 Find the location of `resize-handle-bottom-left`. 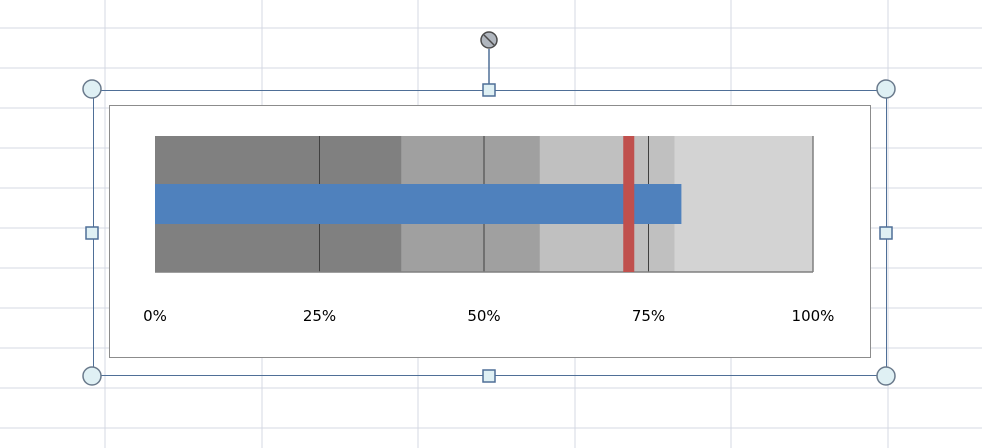

resize-handle-bottom-left is located at coordinates (92, 376).